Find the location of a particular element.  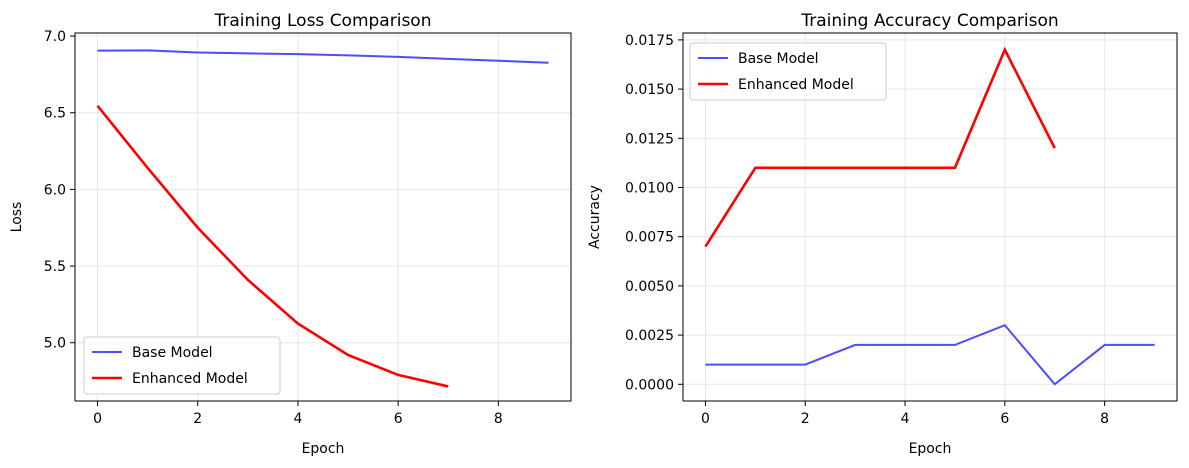

y-tick-label: 0.0075 is located at coordinates (649, 238).